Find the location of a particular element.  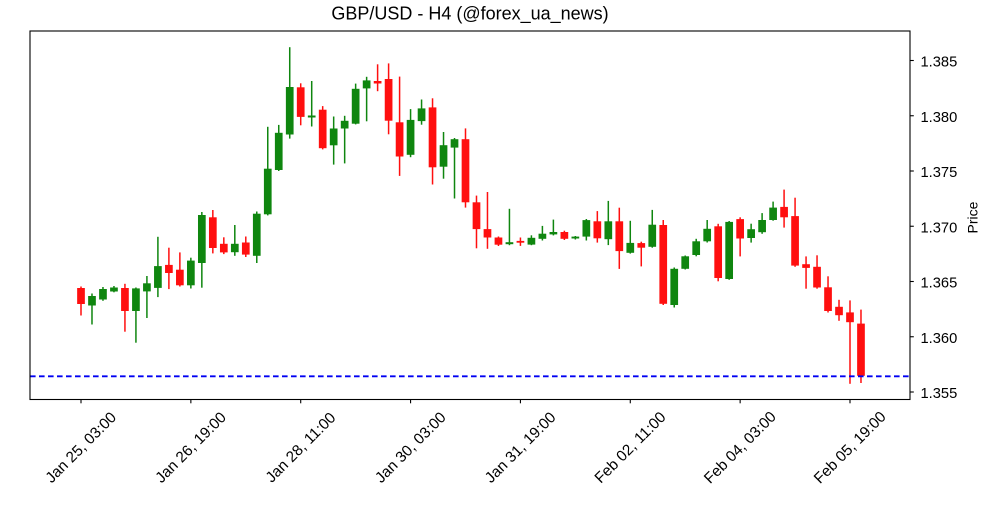

svg-text: 1.365 is located at coordinates (939, 284).